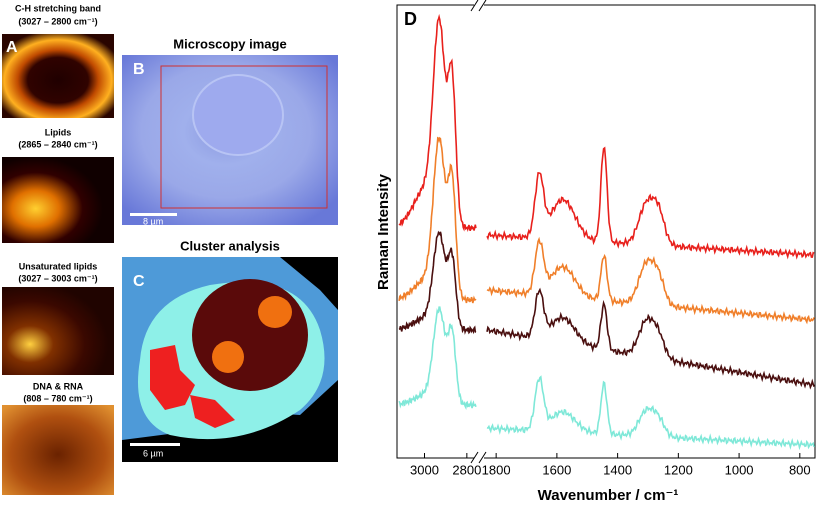 The width and height of the screenshot is (817, 507). What do you see at coordinates (617, 469) in the screenshot?
I see `x-tick-label: 1400` at bounding box center [617, 469].